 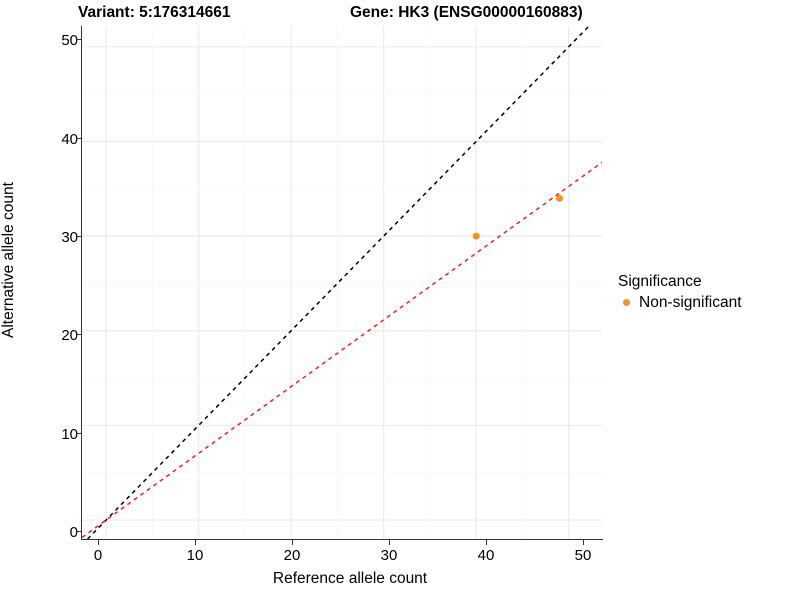 I want to click on y-tick-label-30: 30, so click(x=69, y=237).